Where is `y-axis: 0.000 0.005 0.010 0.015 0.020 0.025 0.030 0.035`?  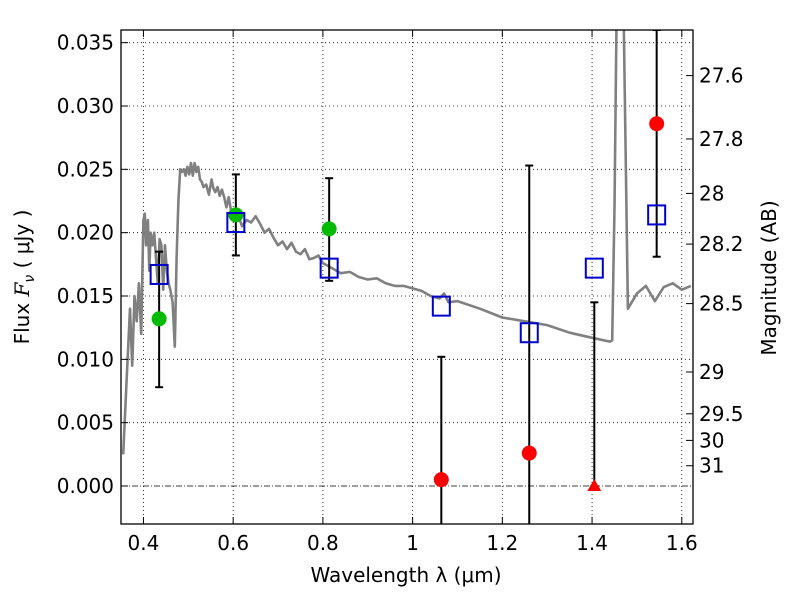 y-axis: 0.000 0.005 0.010 0.015 0.020 0.025 0.030 0.035 is located at coordinates (92, 264).